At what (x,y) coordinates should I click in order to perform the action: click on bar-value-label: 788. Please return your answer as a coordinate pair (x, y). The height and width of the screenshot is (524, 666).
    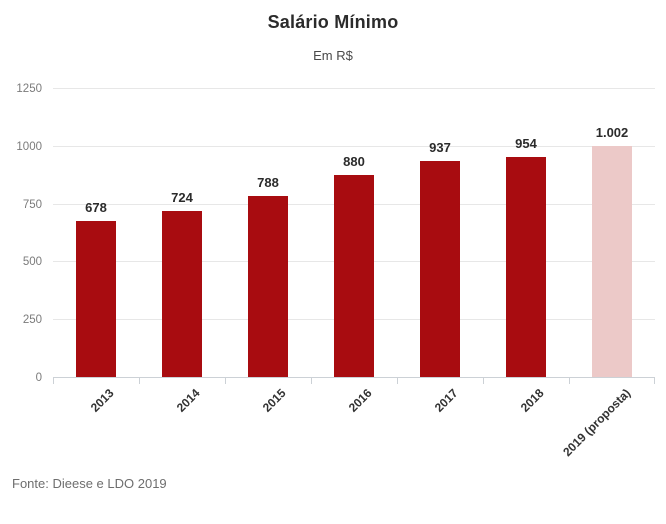
    Looking at the image, I should click on (268, 182).